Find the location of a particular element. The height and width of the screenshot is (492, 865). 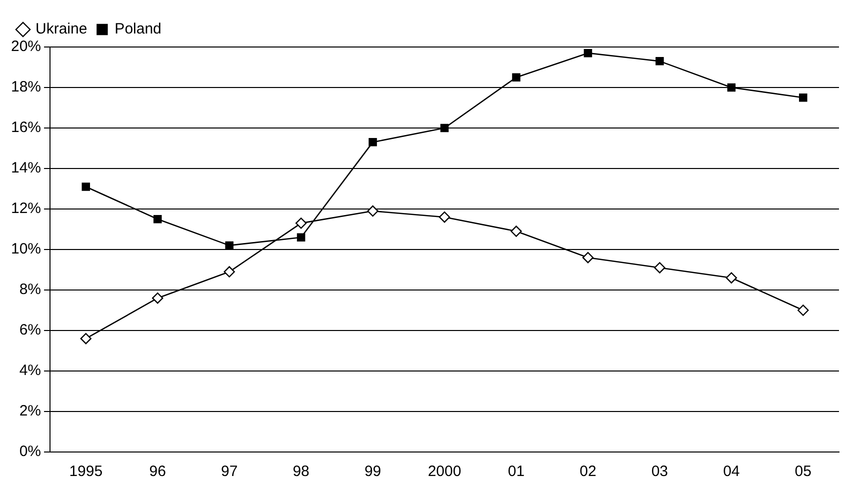

y-tick-label: 16% is located at coordinates (26, 127).